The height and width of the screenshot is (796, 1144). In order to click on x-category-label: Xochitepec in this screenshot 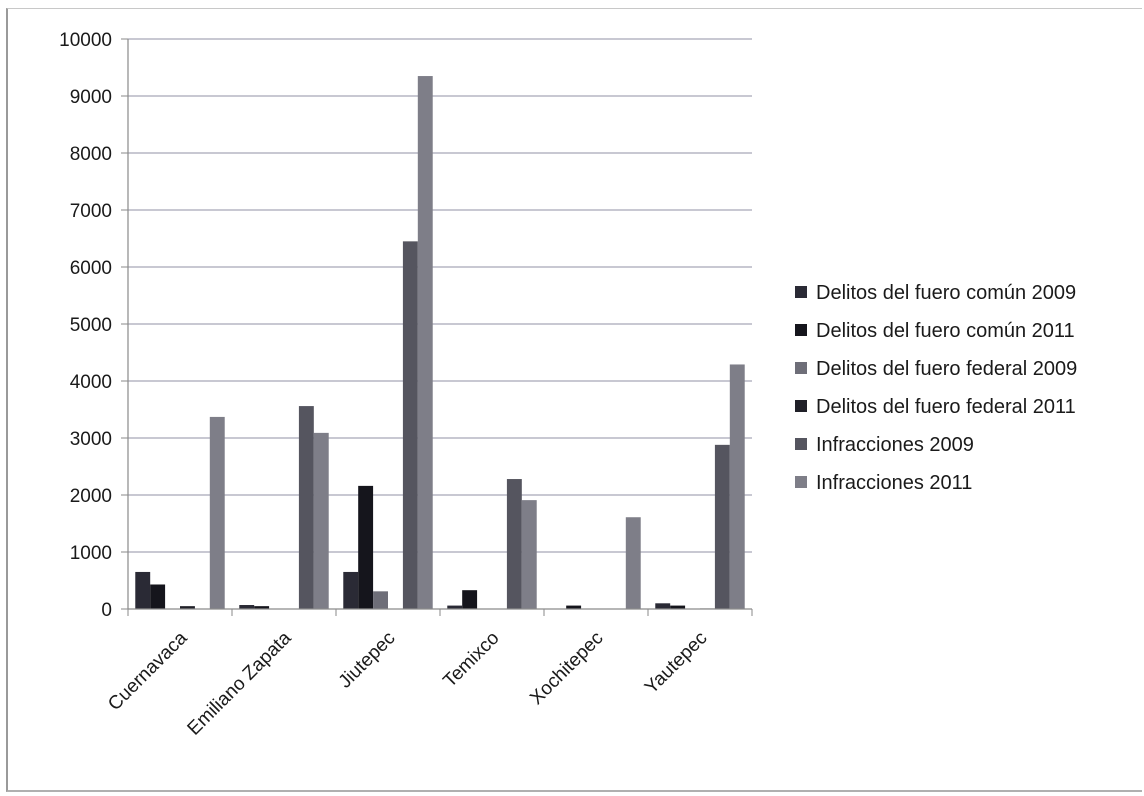, I will do `click(566, 668)`.